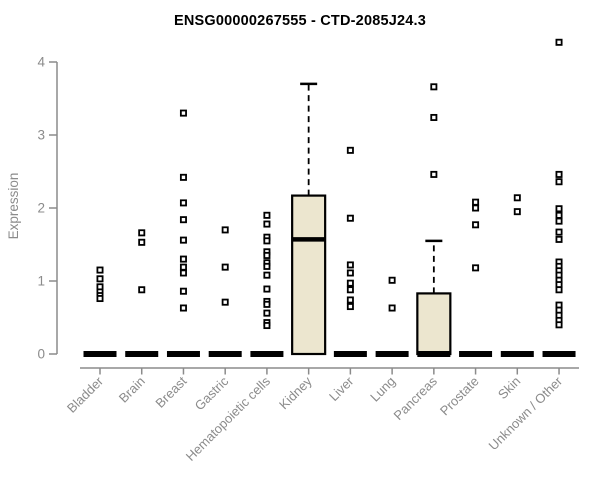 Image resolution: width=600 pixels, height=500 pixels. What do you see at coordinates (225, 291) in the screenshot?
I see `category-boxplot-gastric` at bounding box center [225, 291].